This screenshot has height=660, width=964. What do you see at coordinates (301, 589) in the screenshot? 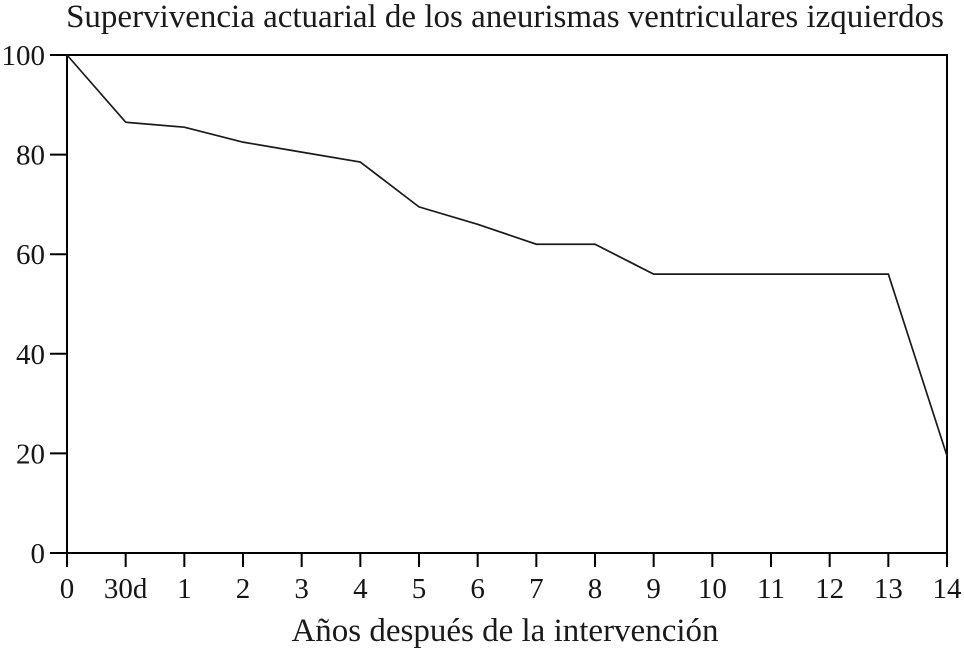
I see `x-tick-label: 3` at bounding box center [301, 589].